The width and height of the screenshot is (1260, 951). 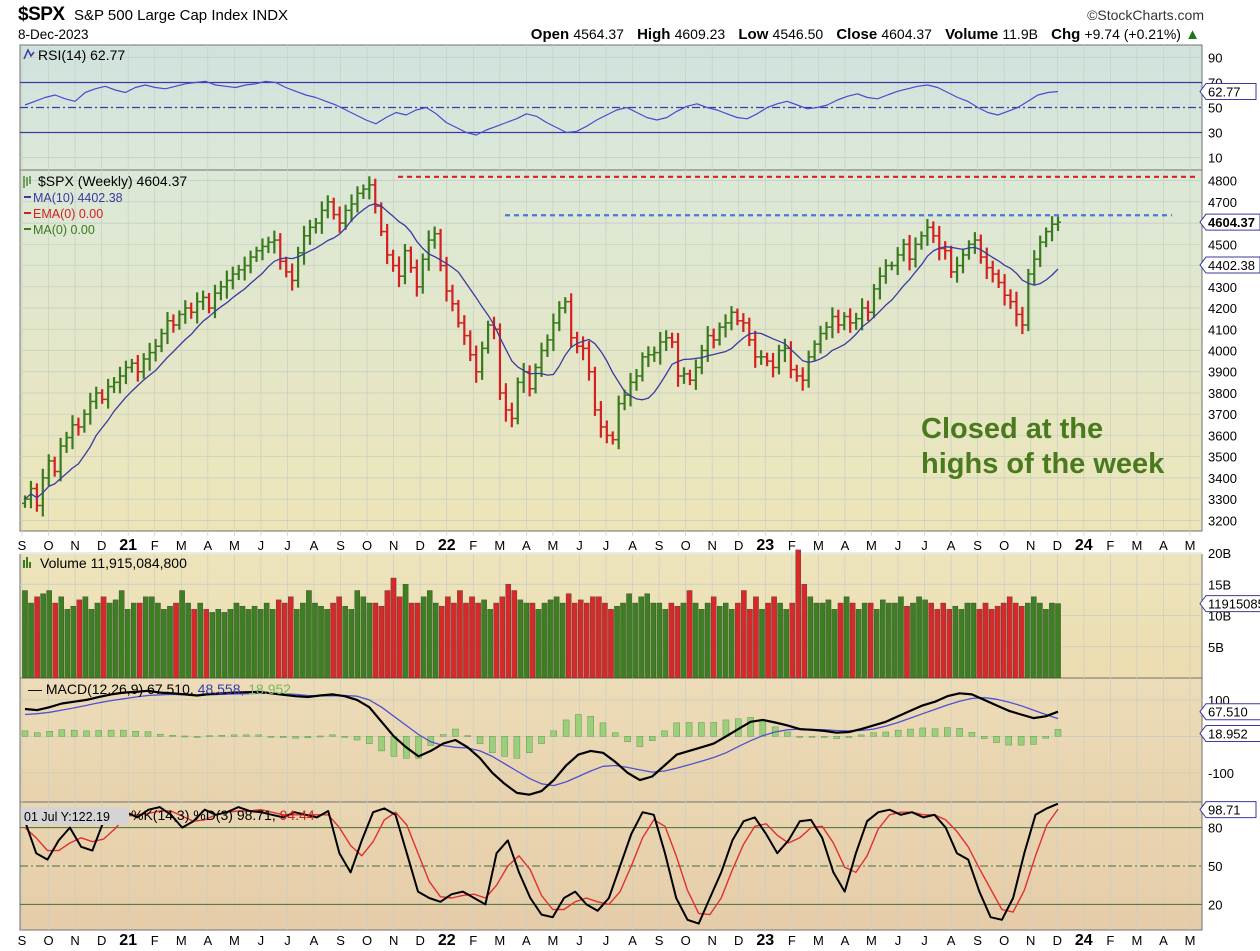 What do you see at coordinates (340, 940) in the screenshot?
I see `x-axis-label: S` at bounding box center [340, 940].